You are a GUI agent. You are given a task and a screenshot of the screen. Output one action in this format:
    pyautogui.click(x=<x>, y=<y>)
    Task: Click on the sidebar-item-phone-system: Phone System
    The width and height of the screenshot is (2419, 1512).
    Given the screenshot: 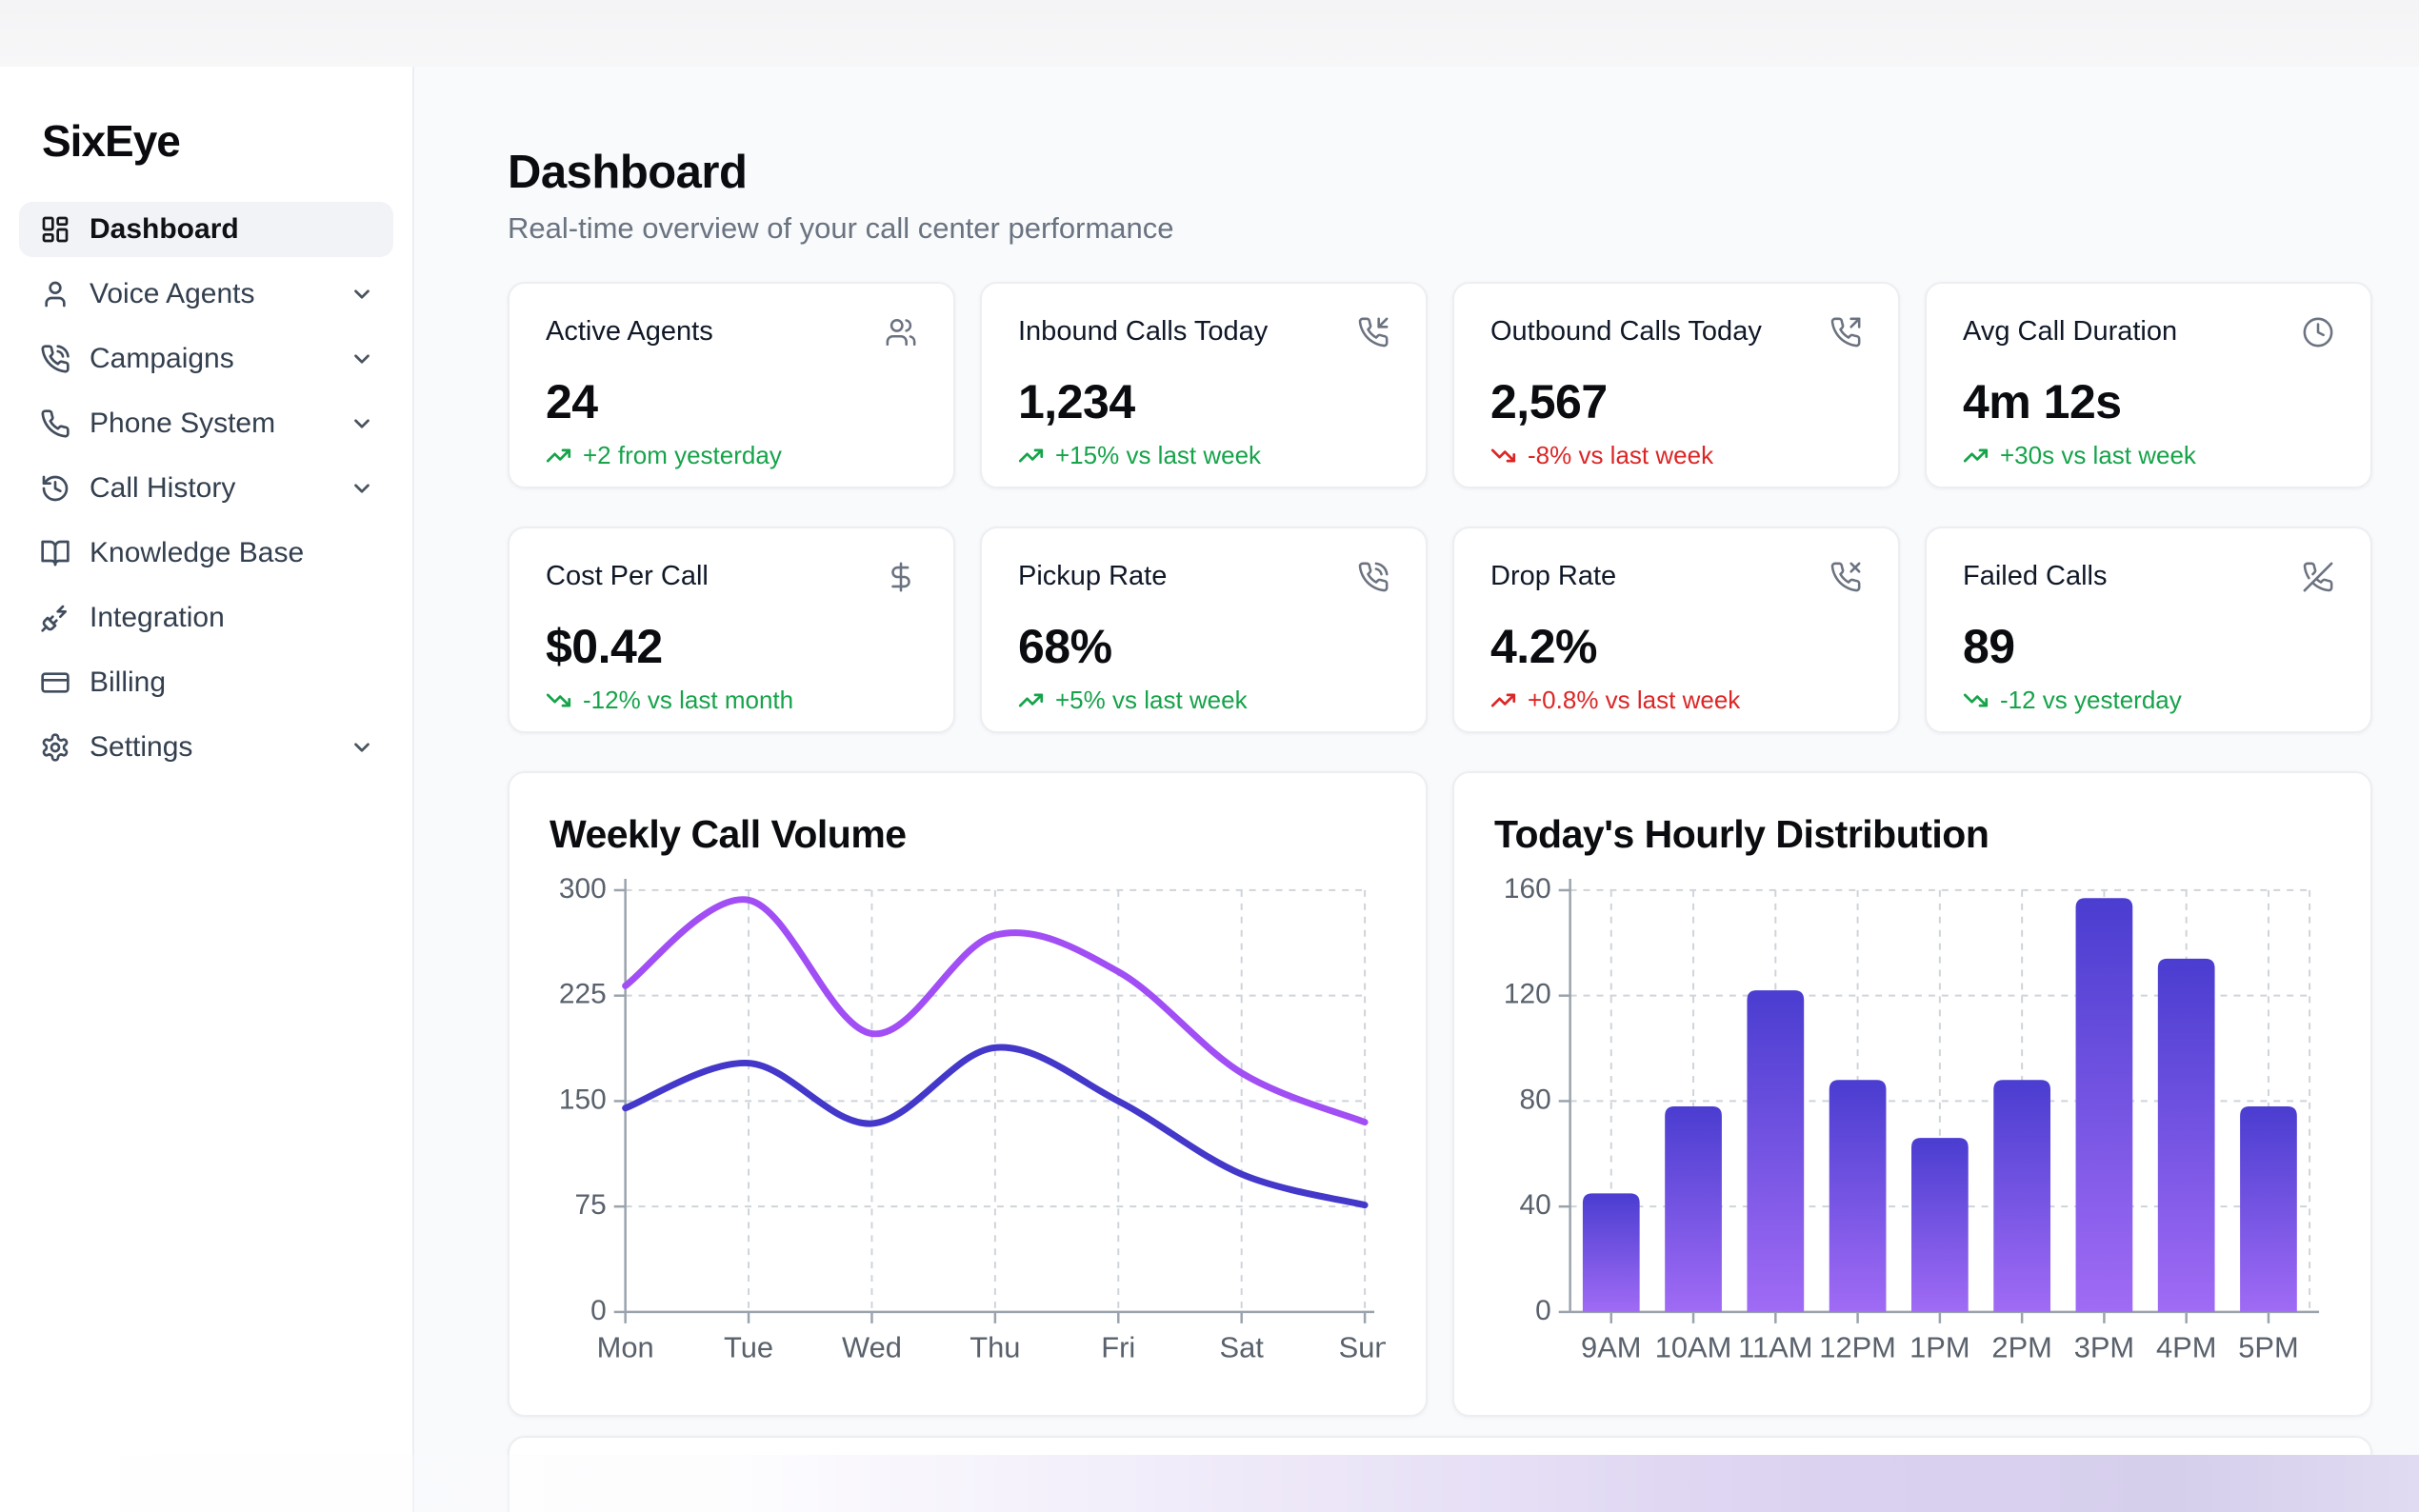 What is the action you would take?
    pyautogui.click(x=206, y=423)
    